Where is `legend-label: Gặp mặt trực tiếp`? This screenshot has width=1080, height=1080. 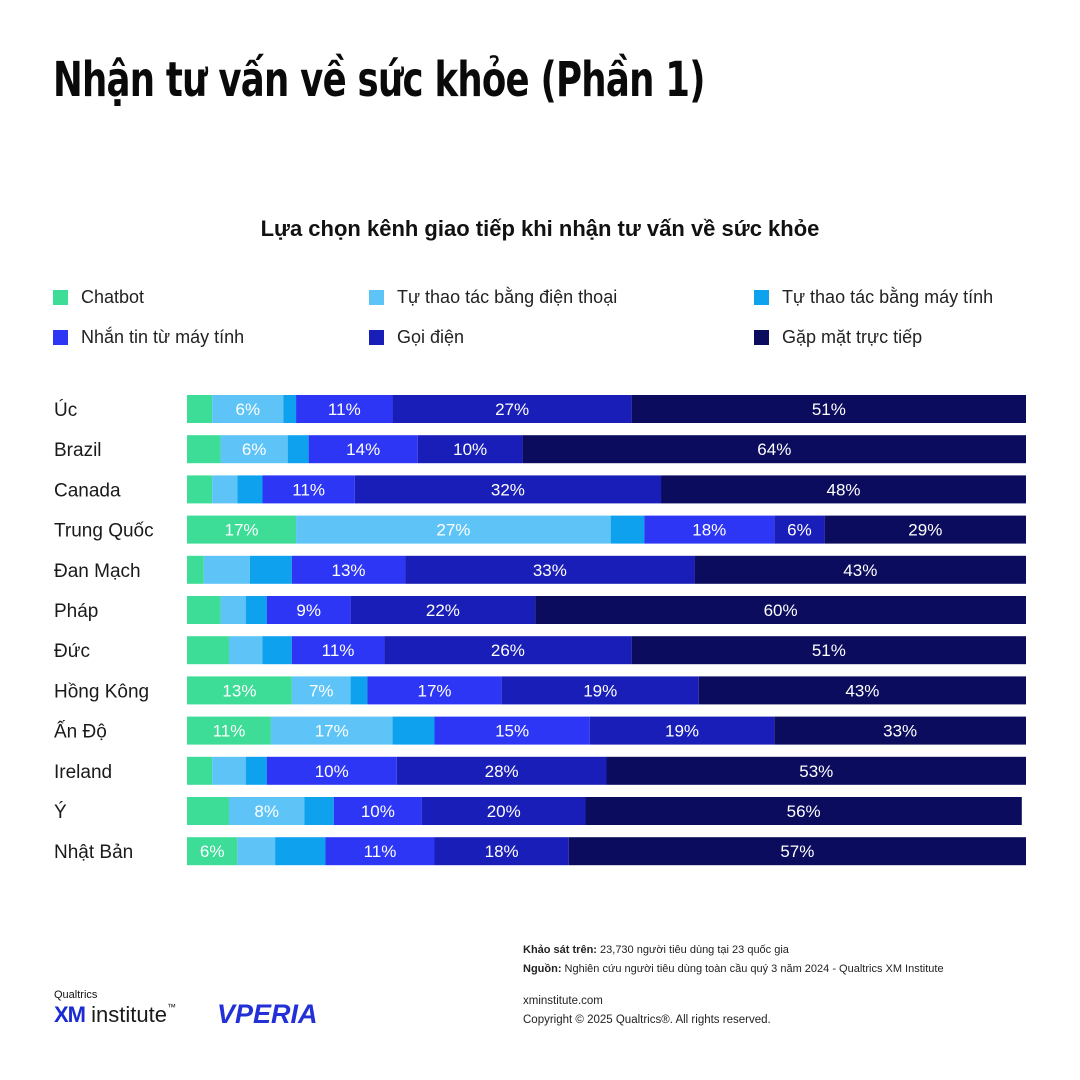
legend-label: Gặp mặt trực tiếp is located at coordinates (852, 337).